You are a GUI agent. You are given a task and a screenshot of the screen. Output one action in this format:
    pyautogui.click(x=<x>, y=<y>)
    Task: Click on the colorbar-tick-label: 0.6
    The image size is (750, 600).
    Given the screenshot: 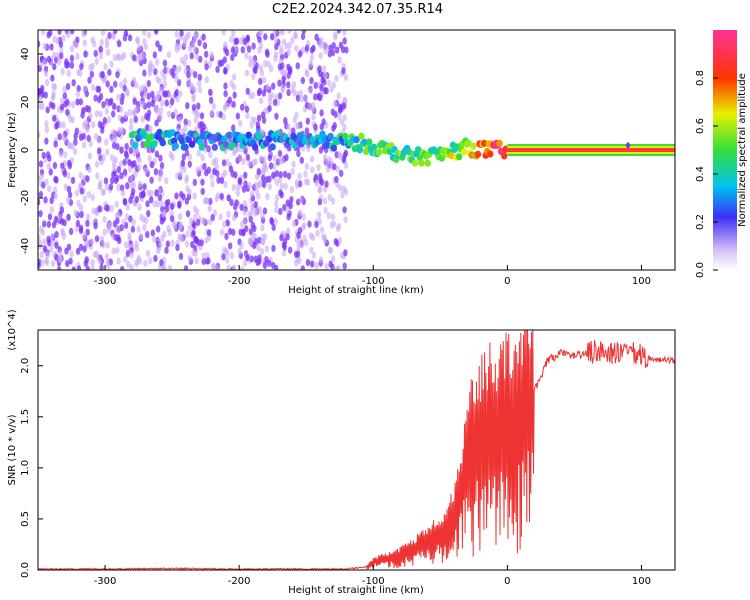 What is the action you would take?
    pyautogui.click(x=700, y=126)
    